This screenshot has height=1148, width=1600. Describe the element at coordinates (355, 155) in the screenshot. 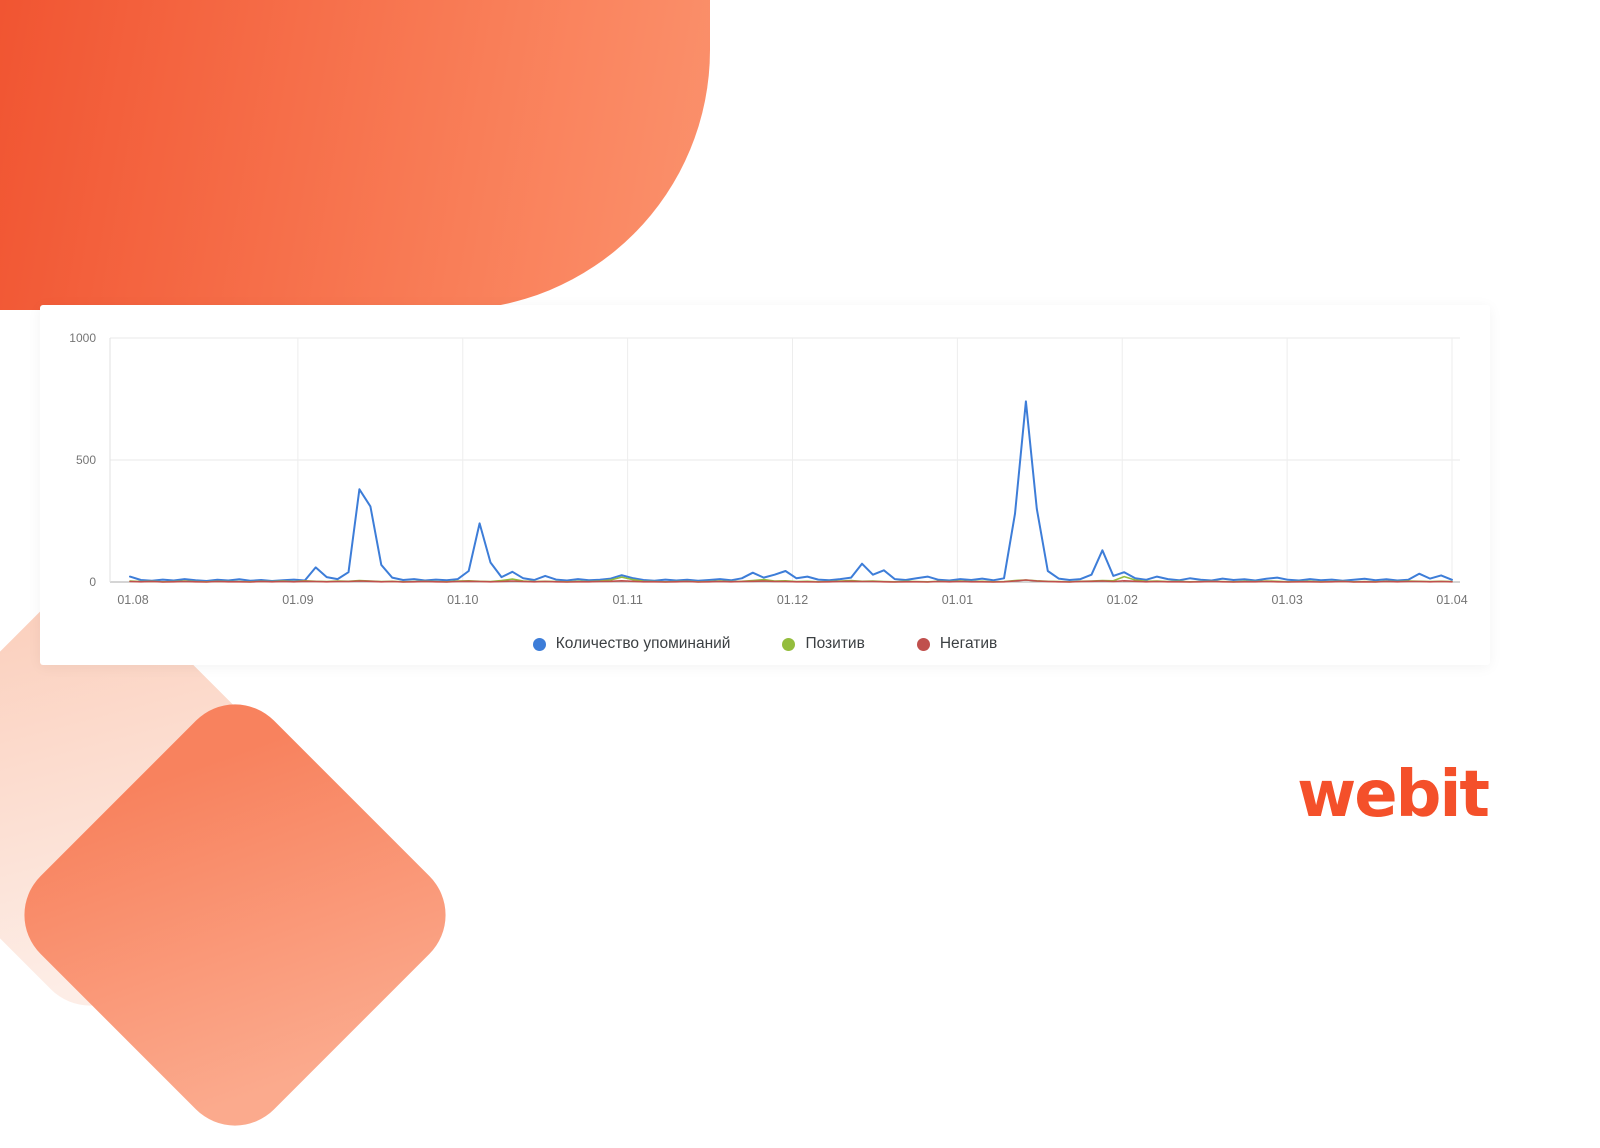

I see `decor-blob-top-left` at that location.